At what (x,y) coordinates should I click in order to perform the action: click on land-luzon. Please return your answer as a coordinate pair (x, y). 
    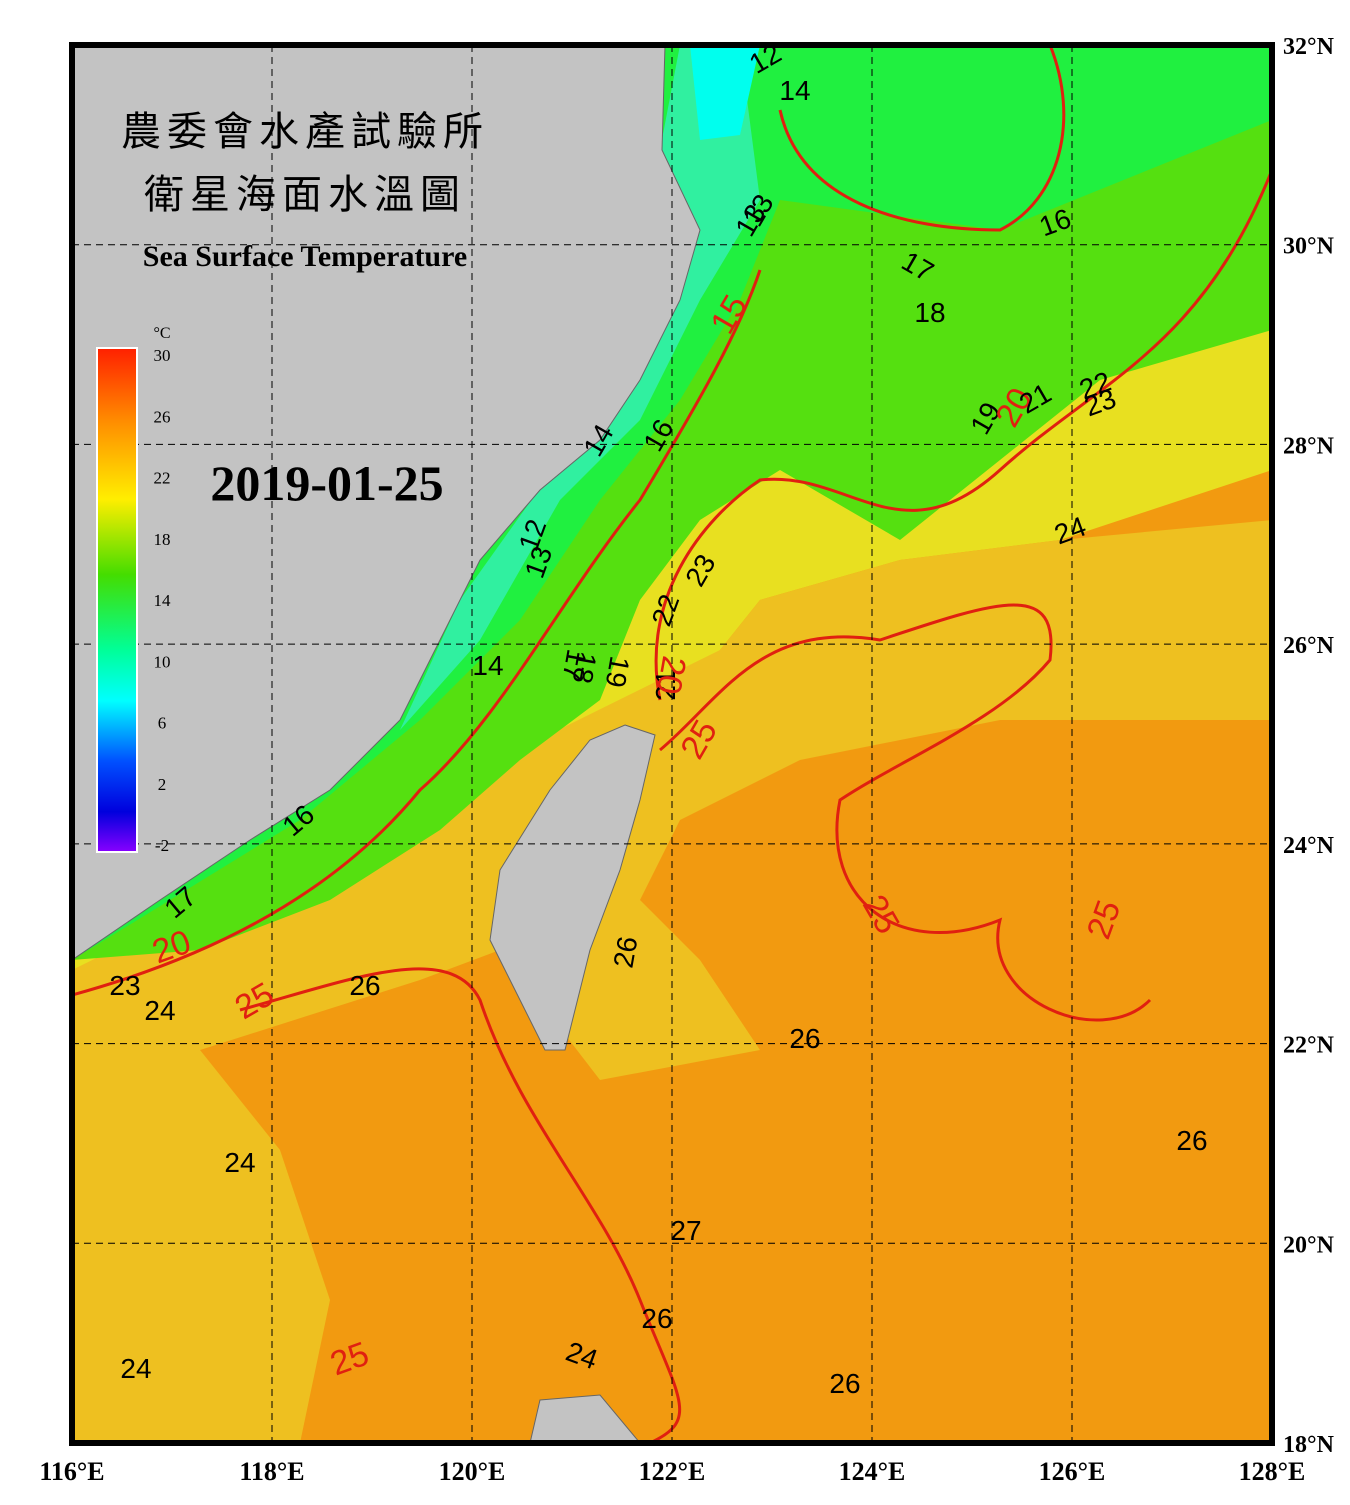
    Looking at the image, I should click on (585, 1418).